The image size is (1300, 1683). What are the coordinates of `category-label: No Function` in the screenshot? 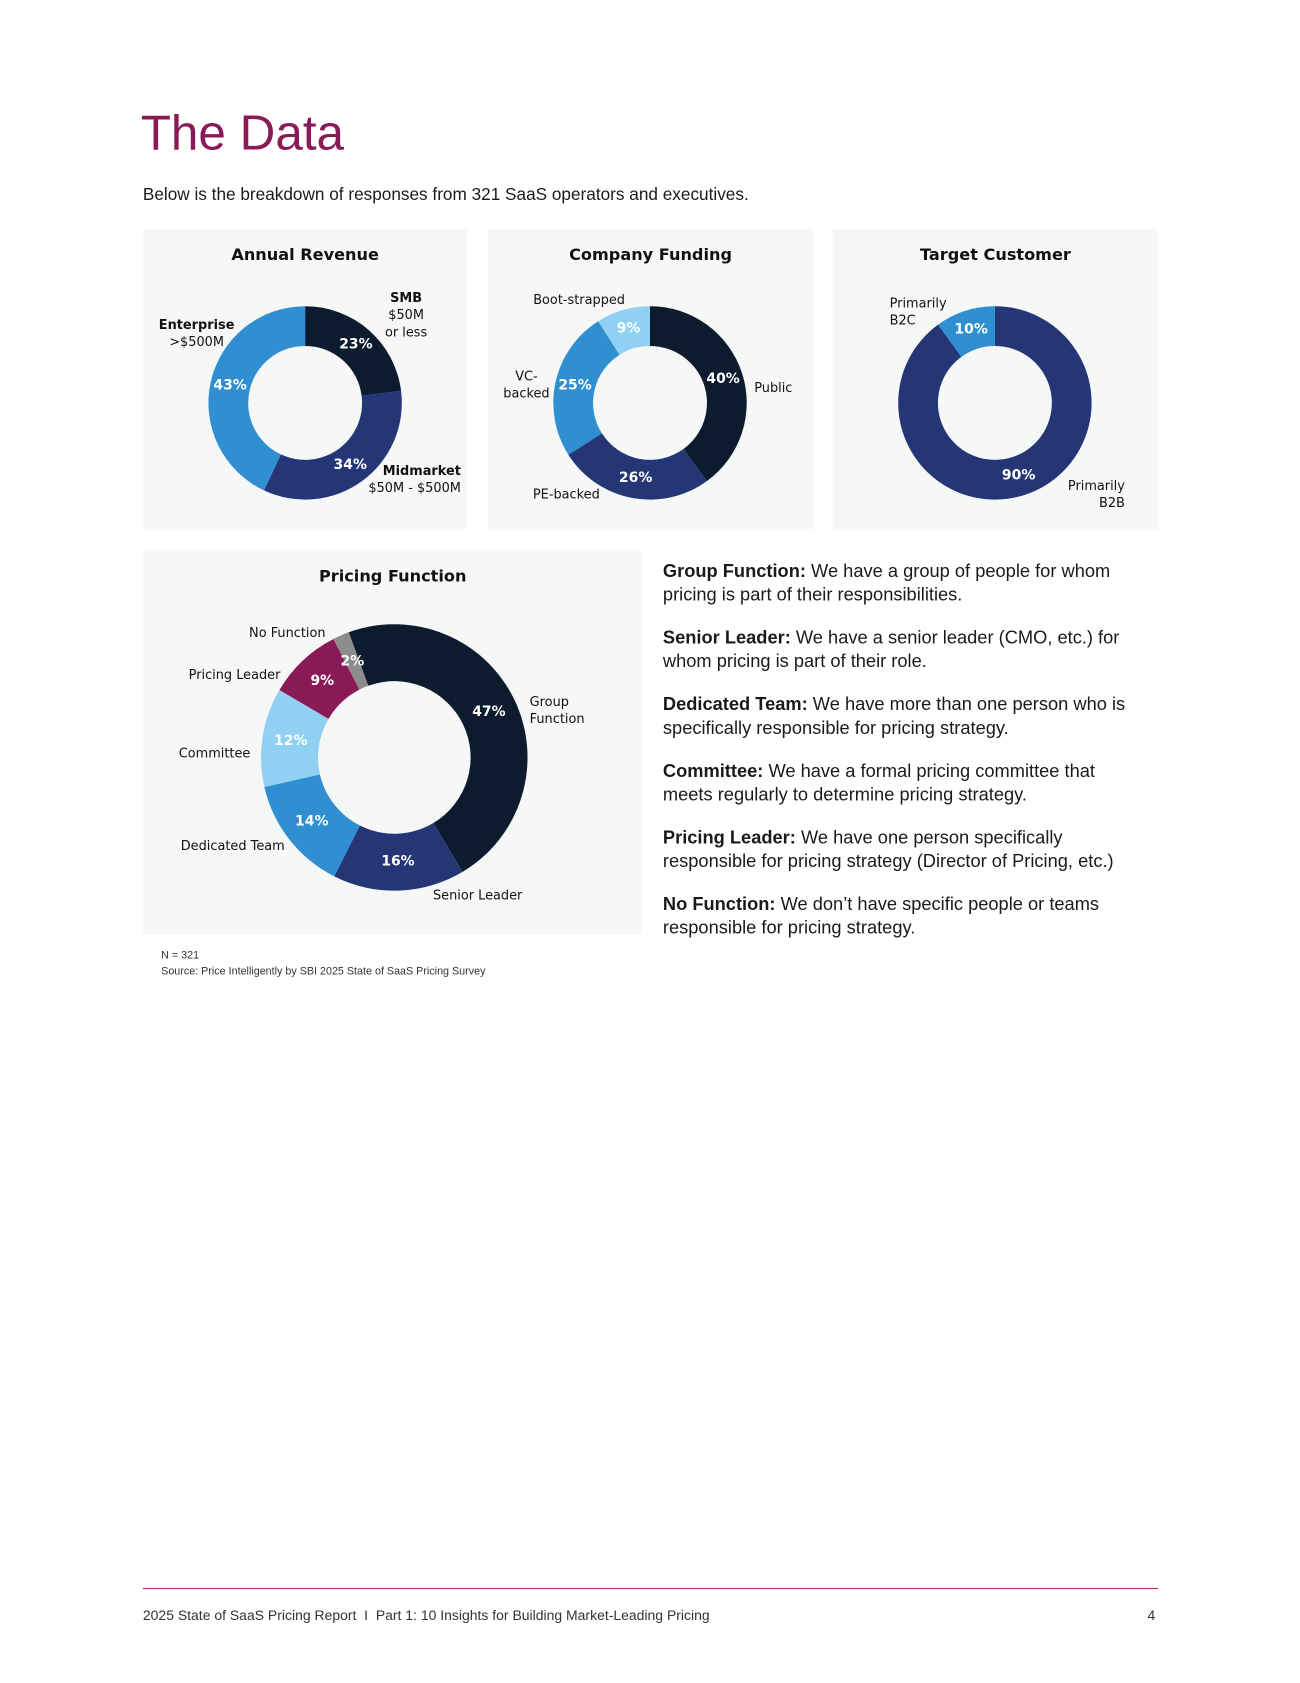 It's located at (287, 633).